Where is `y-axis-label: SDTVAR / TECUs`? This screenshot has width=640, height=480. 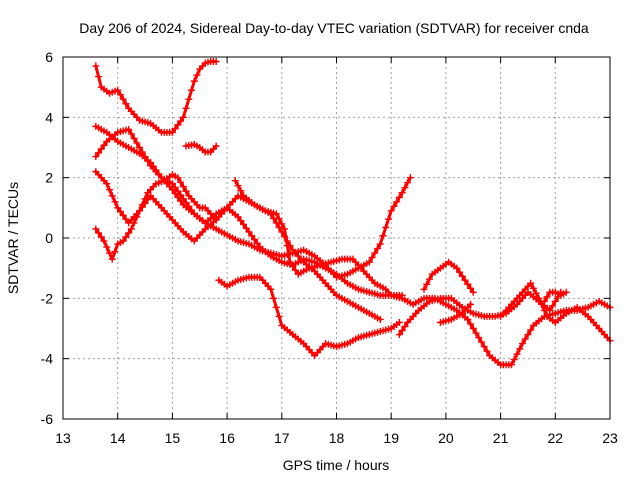
y-axis-label: SDTVAR / TECUs is located at coordinates (13, 238).